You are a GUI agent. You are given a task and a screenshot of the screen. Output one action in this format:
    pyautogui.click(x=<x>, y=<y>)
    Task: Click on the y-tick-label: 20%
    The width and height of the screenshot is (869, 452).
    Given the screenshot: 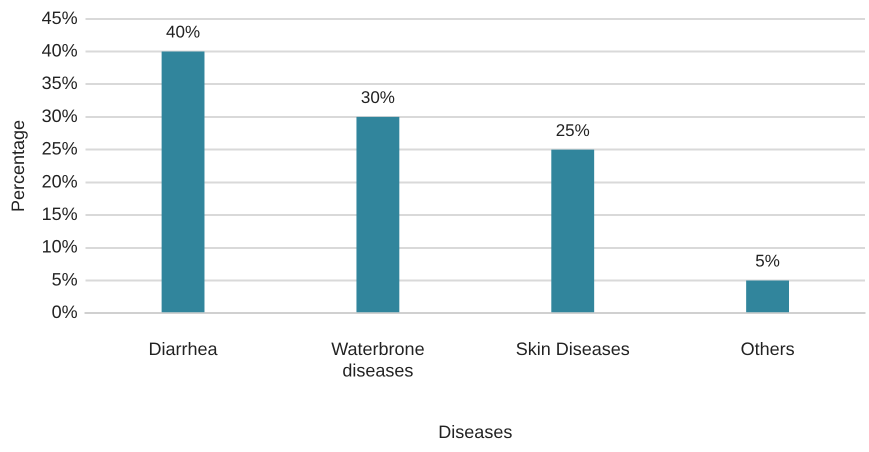 What is the action you would take?
    pyautogui.click(x=60, y=181)
    